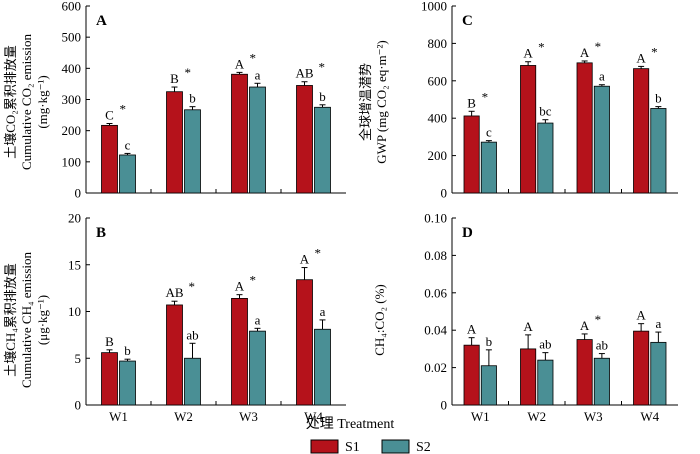 The image size is (700, 454). Describe the element at coordinates (72, 130) in the screenshot. I see `y-tick-label-a: 200` at that location.